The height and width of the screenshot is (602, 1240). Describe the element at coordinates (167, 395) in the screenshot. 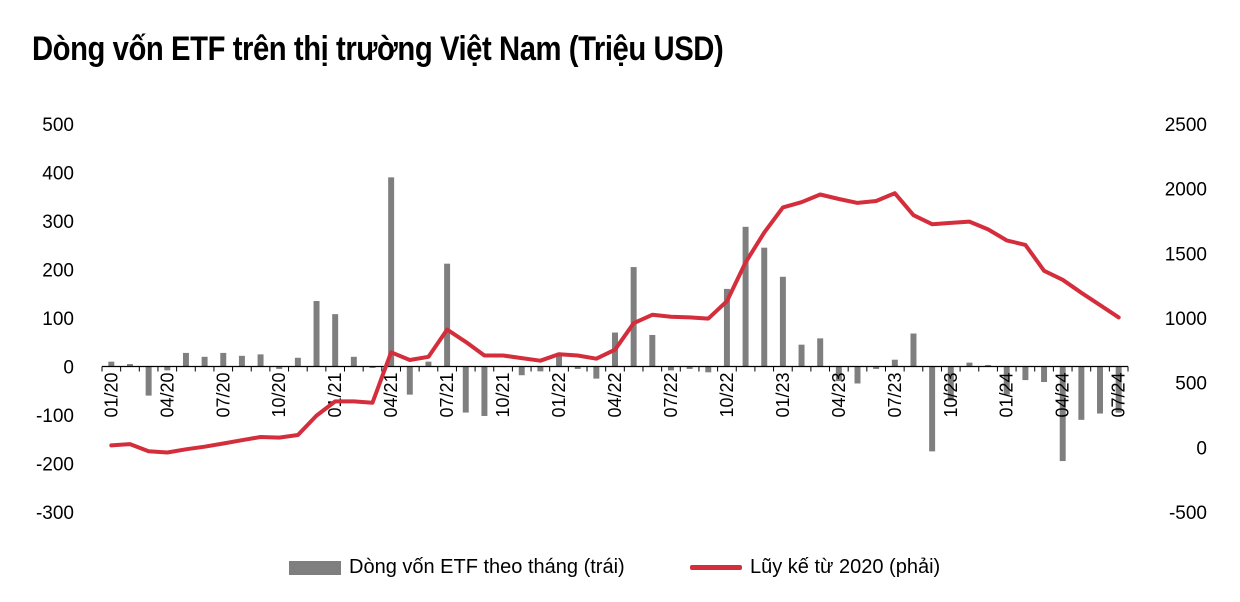

I see `x-axis-tick-label: 04/20` at that location.